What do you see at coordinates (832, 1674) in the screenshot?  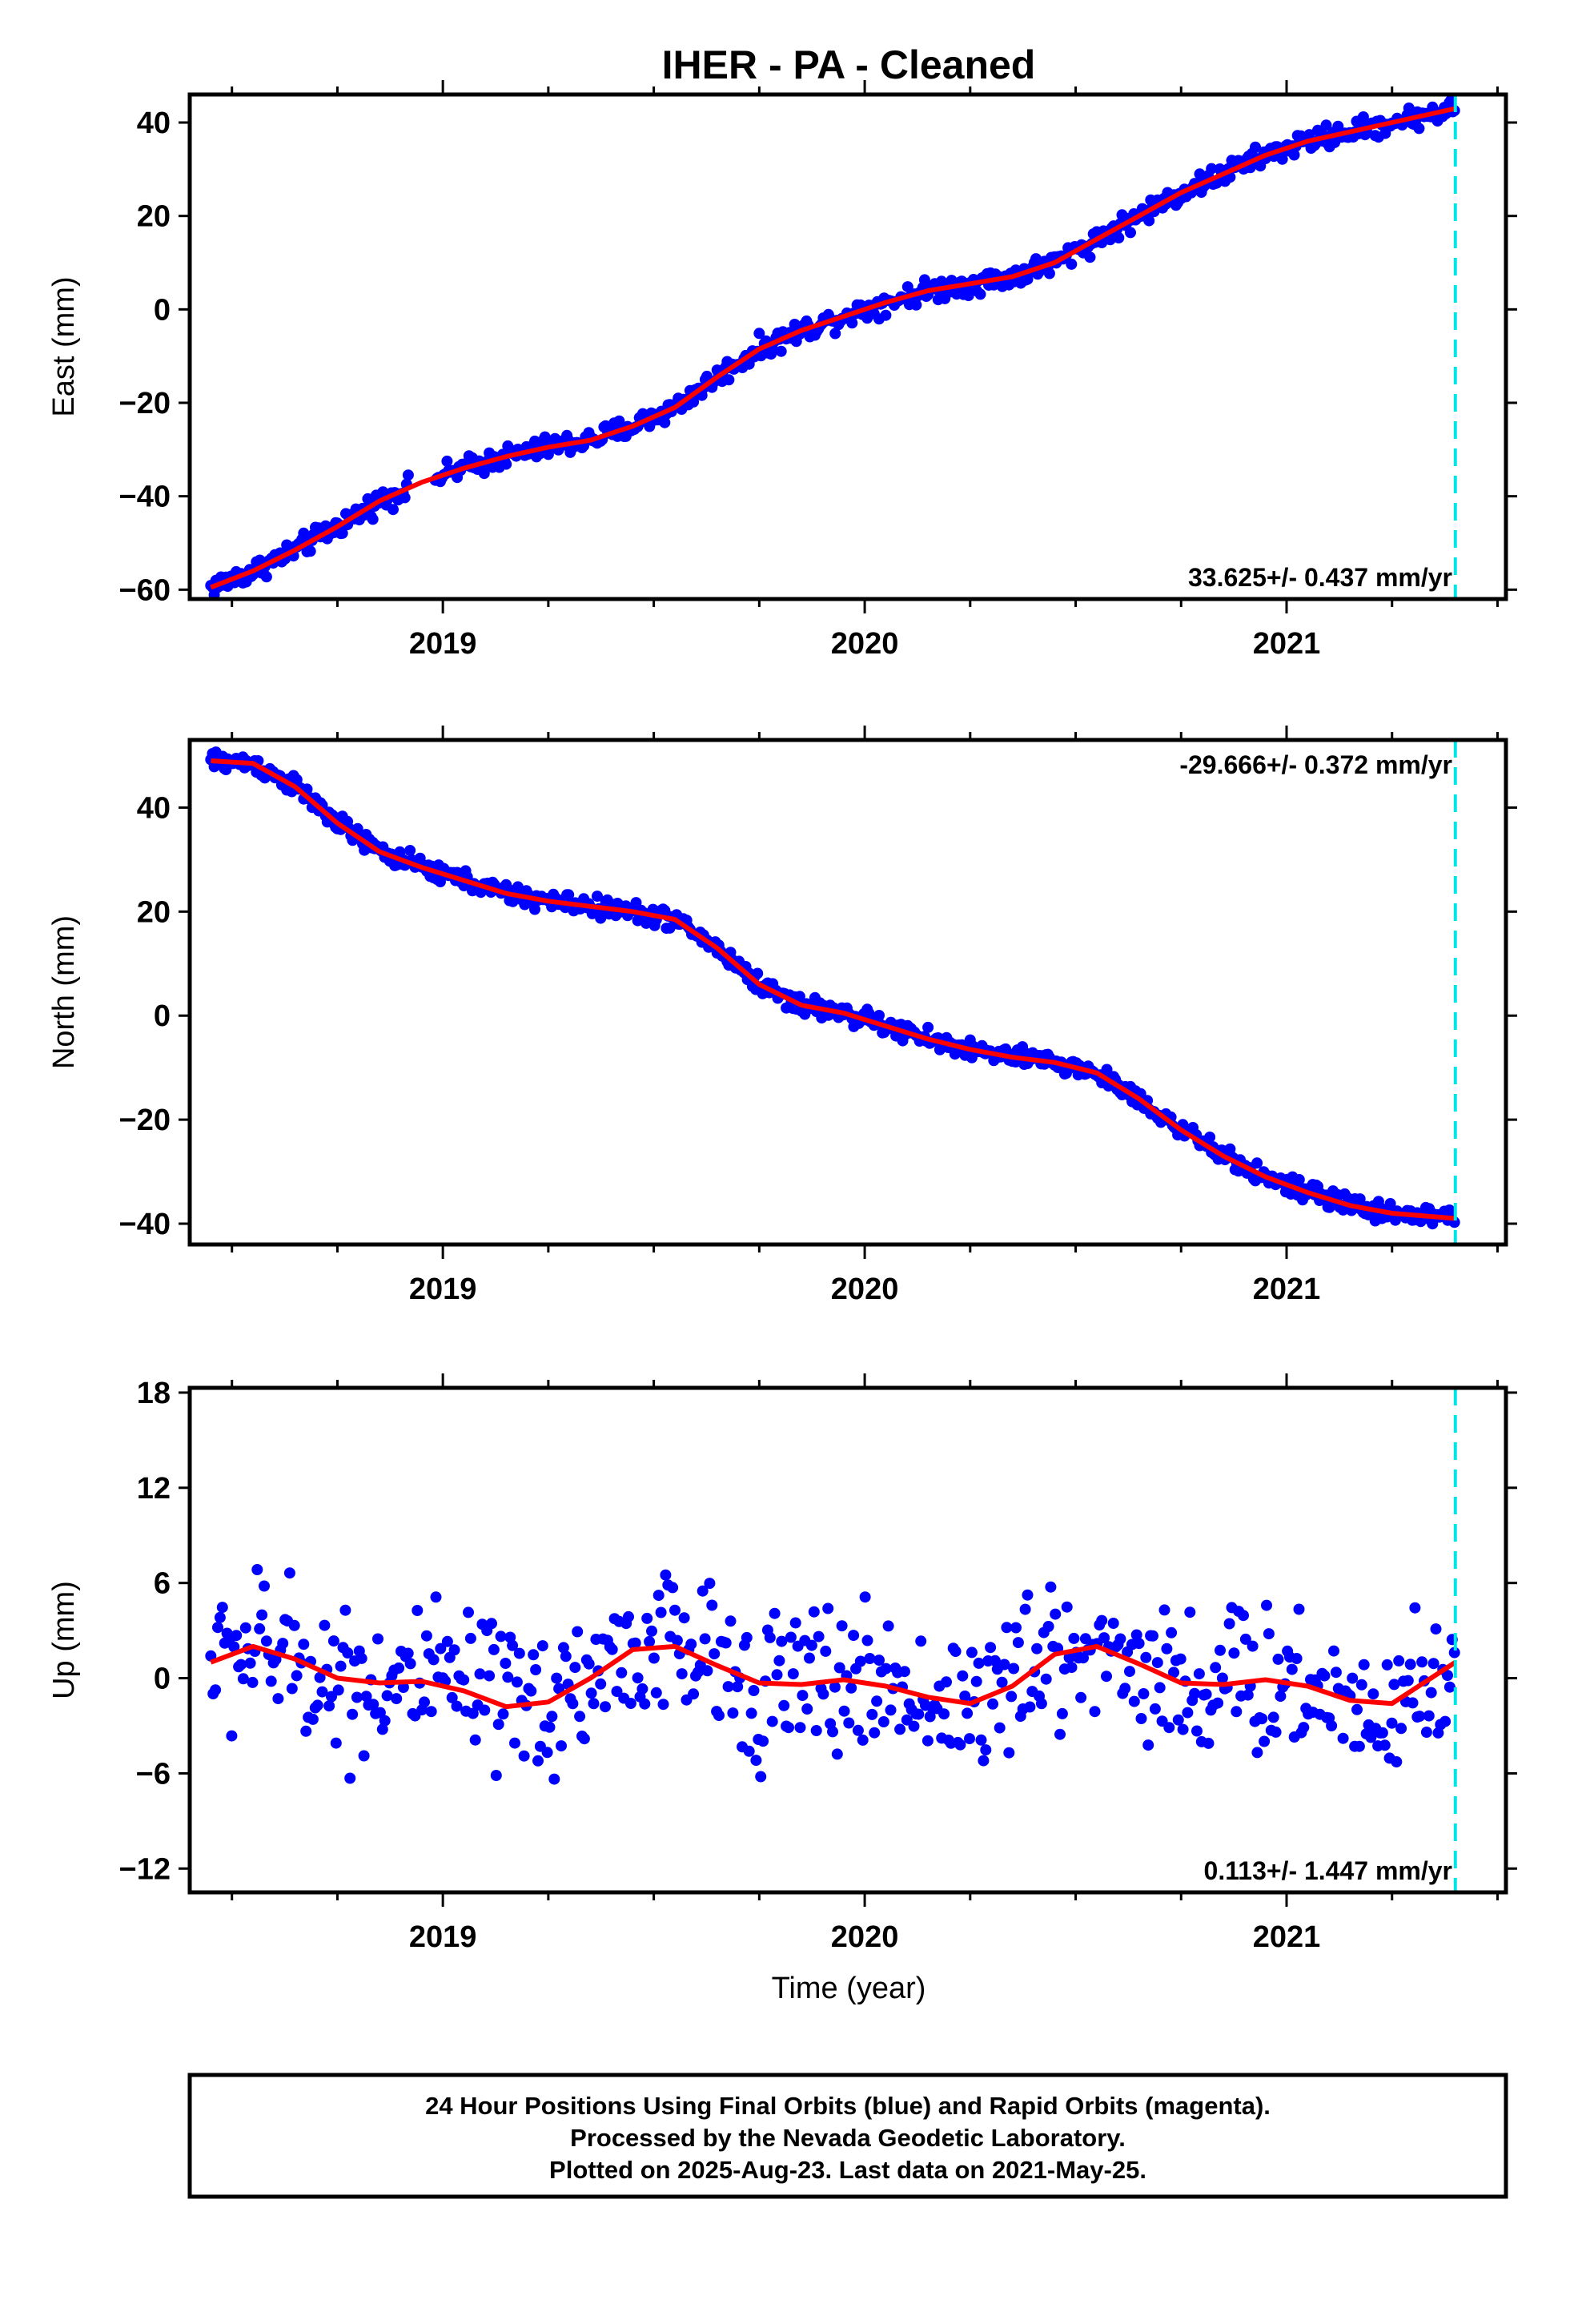 I see `plot-area` at bounding box center [832, 1674].